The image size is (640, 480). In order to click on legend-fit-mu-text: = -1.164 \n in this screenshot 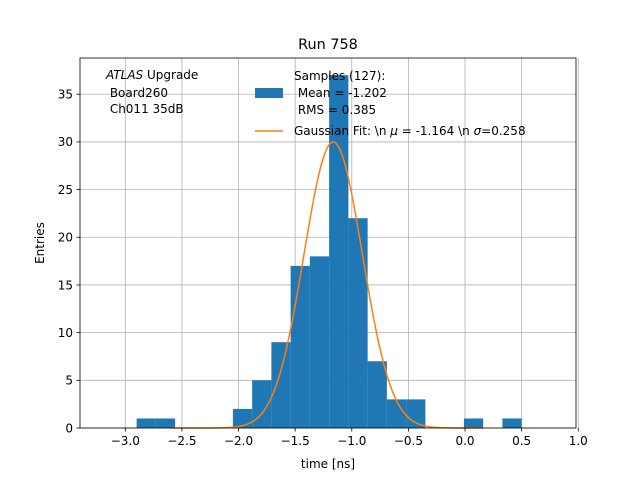, I will do `click(436, 131)`.